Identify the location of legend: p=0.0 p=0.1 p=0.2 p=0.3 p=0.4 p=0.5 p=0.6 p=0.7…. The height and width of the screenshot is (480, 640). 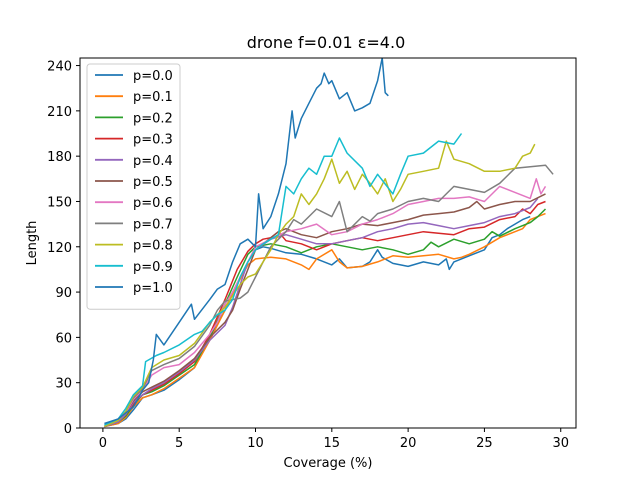
(133, 186).